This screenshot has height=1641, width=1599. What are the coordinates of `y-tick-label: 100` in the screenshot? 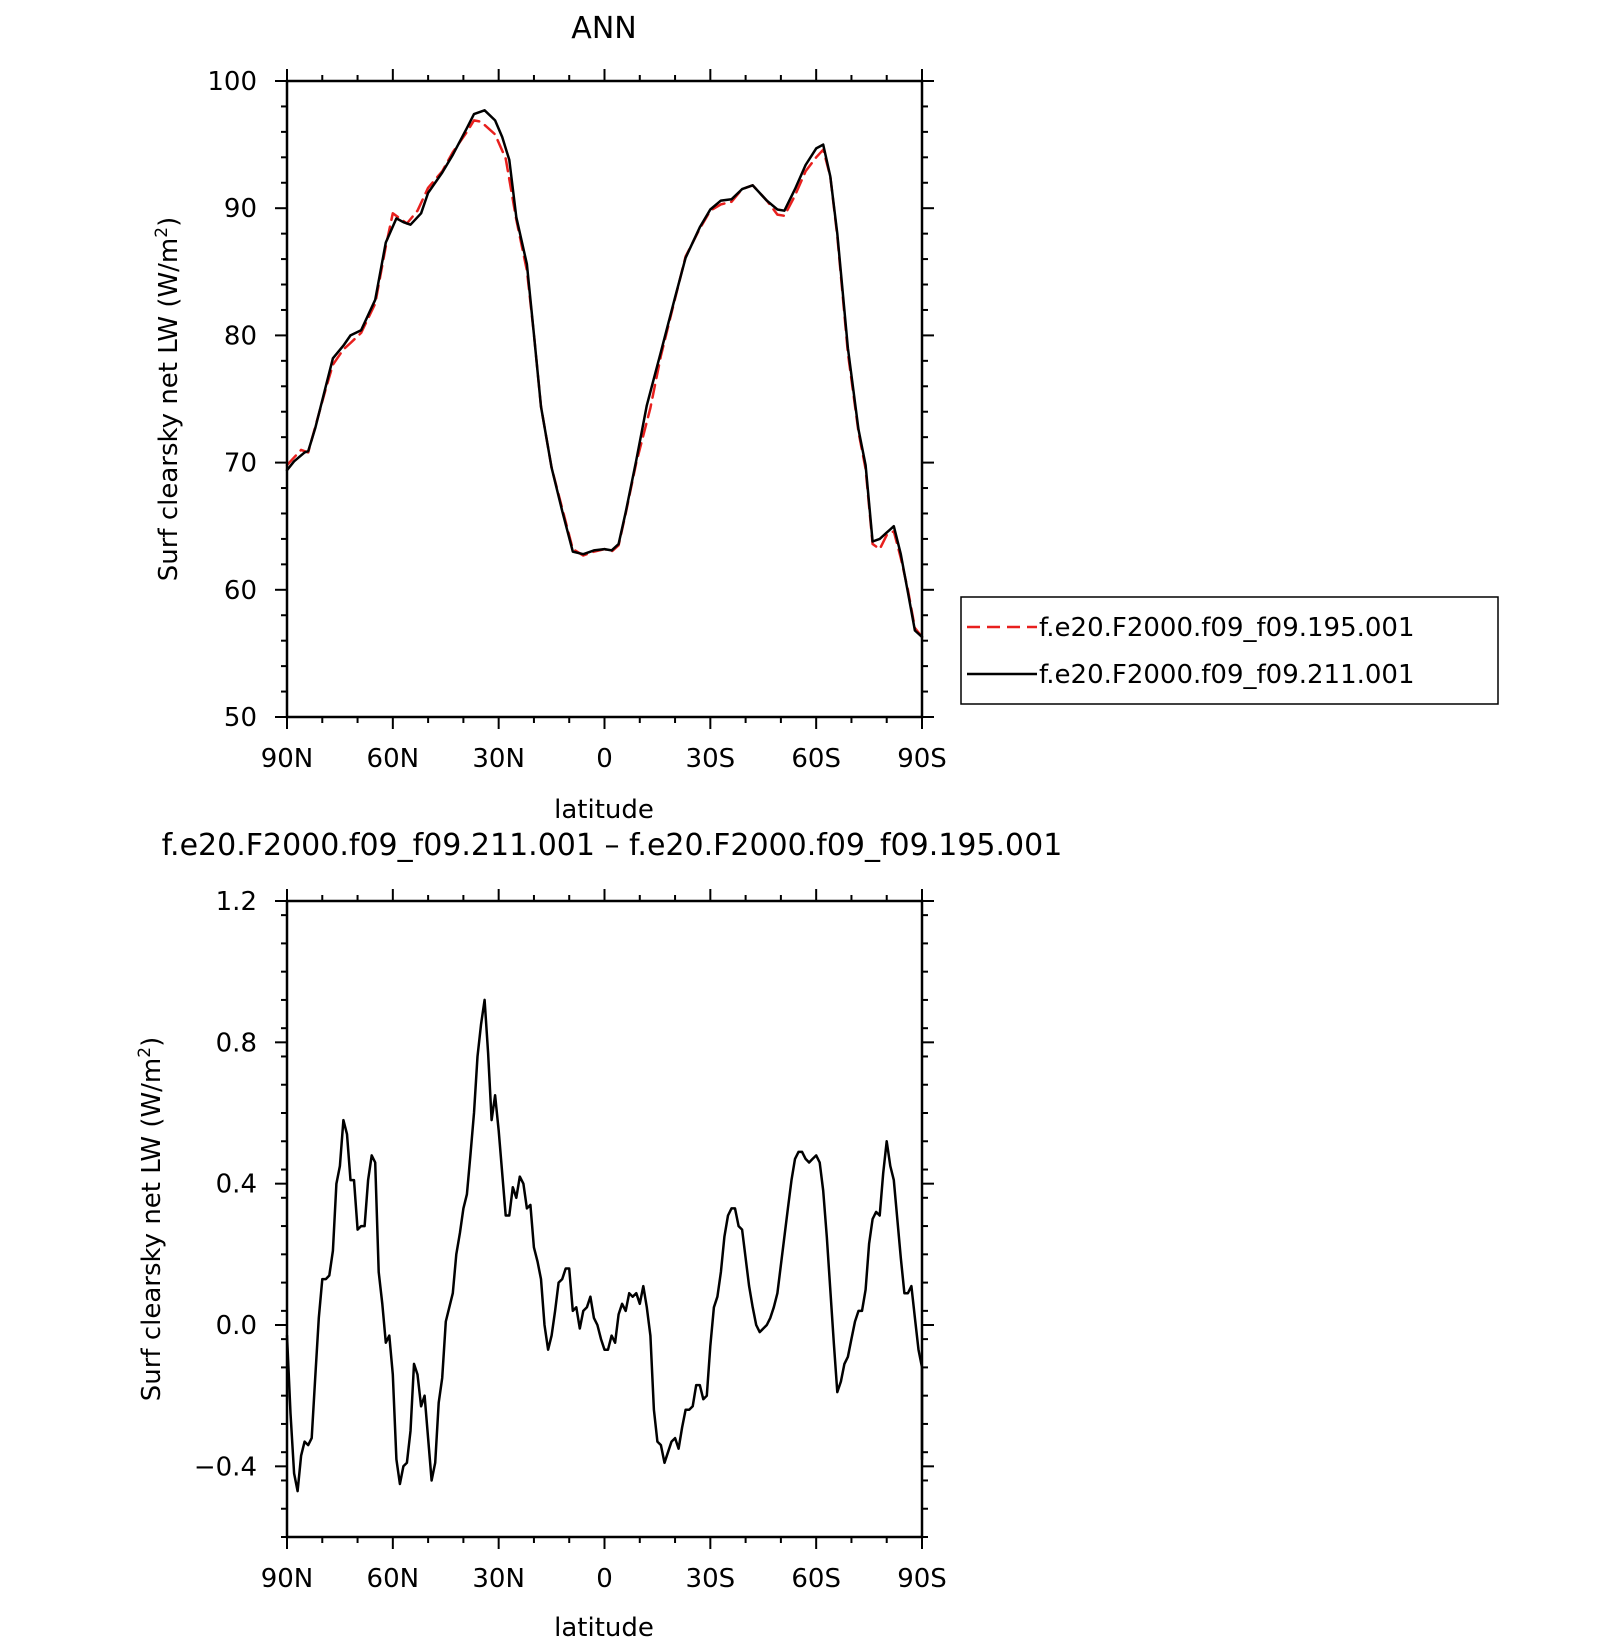 It's located at (232, 82).